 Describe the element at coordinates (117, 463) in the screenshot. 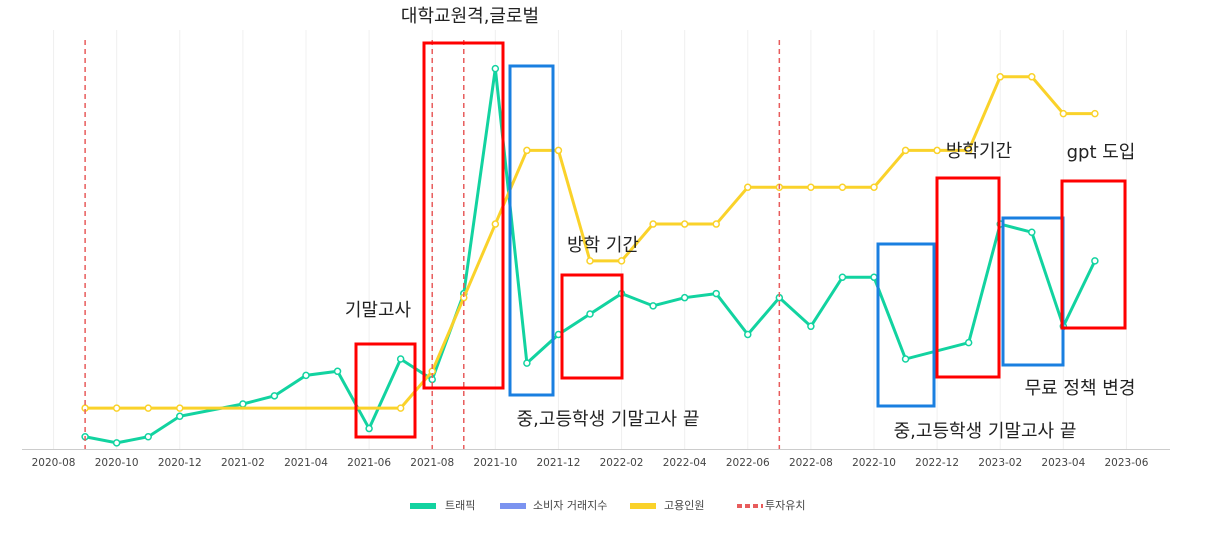

I see `x-tick-label: 2020-10` at that location.